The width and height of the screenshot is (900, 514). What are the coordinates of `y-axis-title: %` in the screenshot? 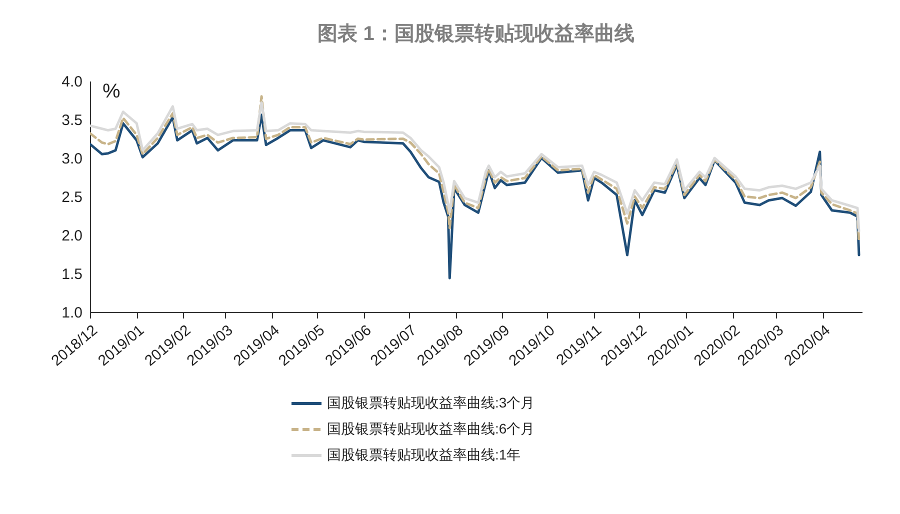 It's located at (111, 91).